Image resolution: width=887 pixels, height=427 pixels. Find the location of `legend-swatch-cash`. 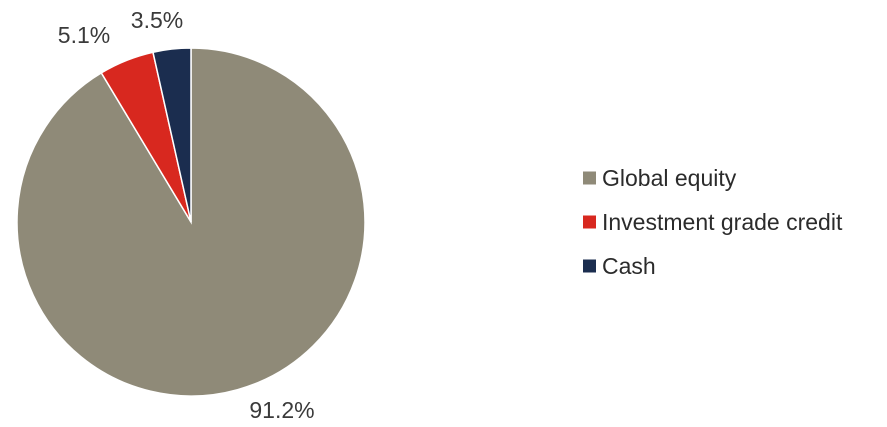

legend-swatch-cash is located at coordinates (589, 266).